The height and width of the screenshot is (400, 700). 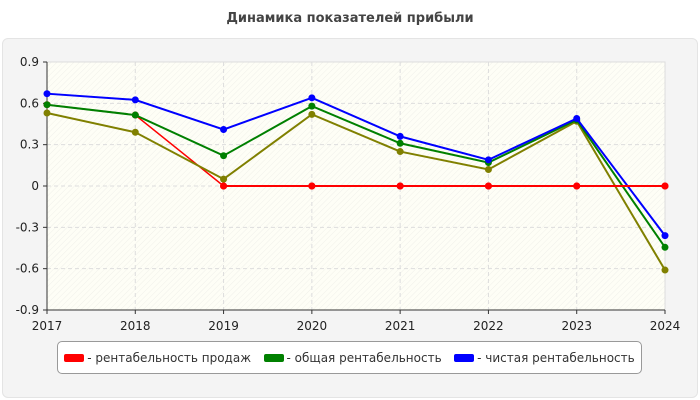 What do you see at coordinates (169, 357) in the screenshot?
I see `legend-label: - рентабельность продаж` at bounding box center [169, 357].